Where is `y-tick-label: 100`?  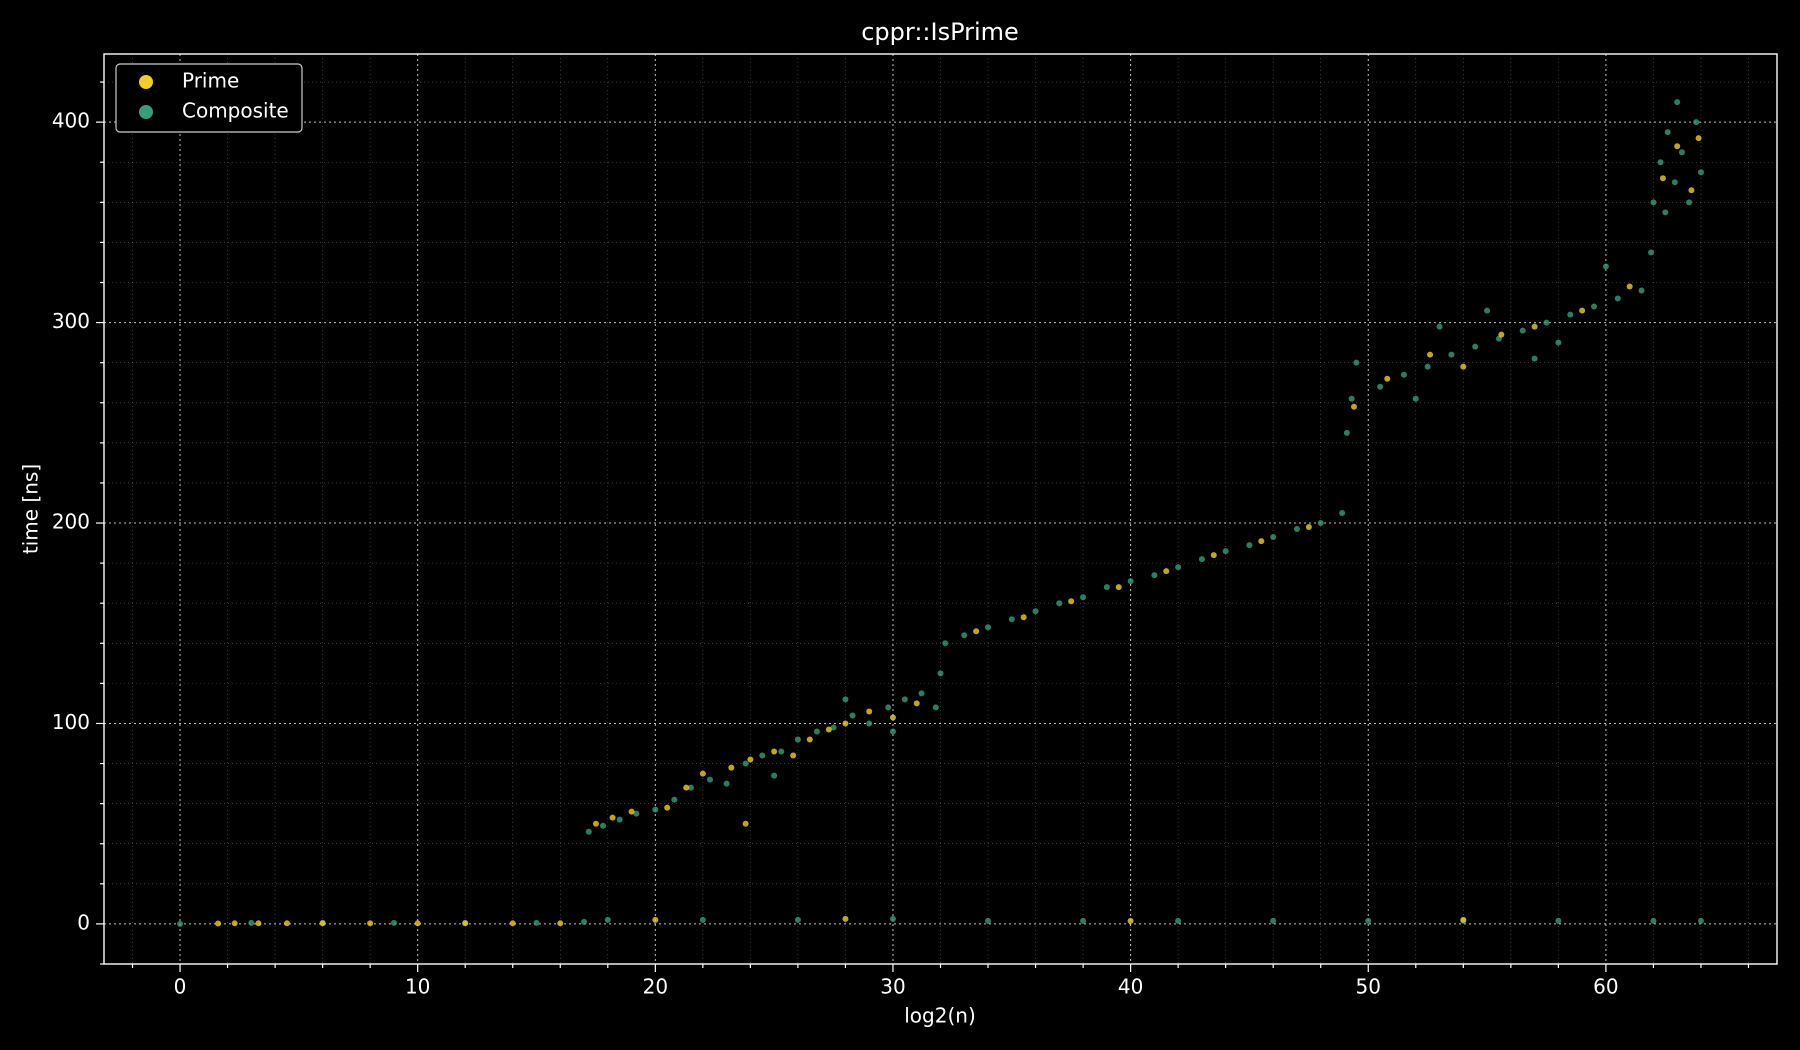 y-tick-label: 100 is located at coordinates (71, 722).